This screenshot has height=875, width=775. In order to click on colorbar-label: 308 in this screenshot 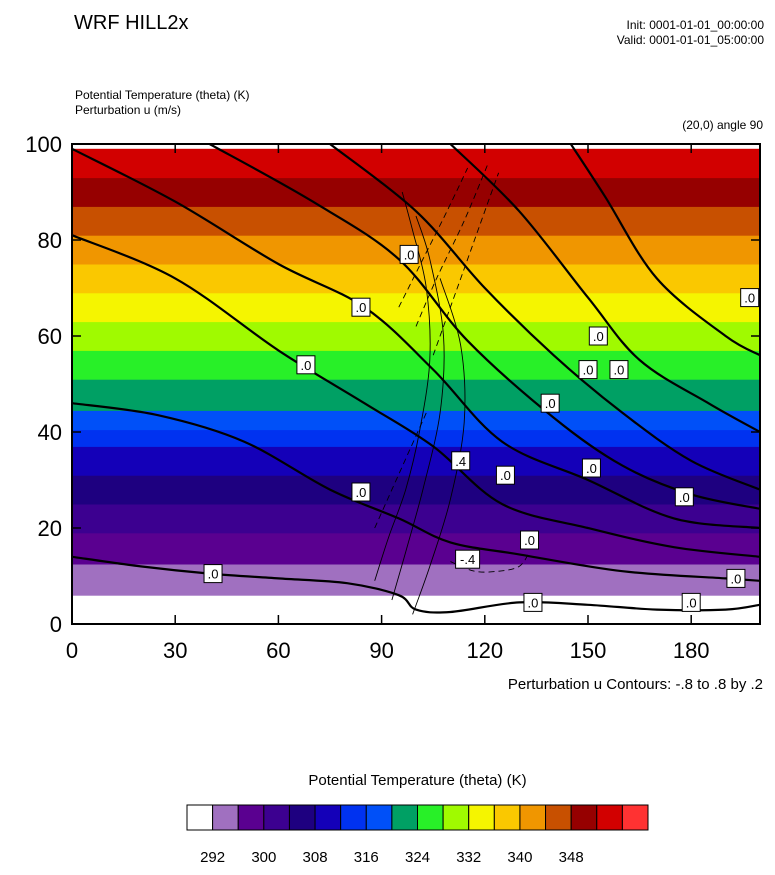, I will do `click(315, 857)`.